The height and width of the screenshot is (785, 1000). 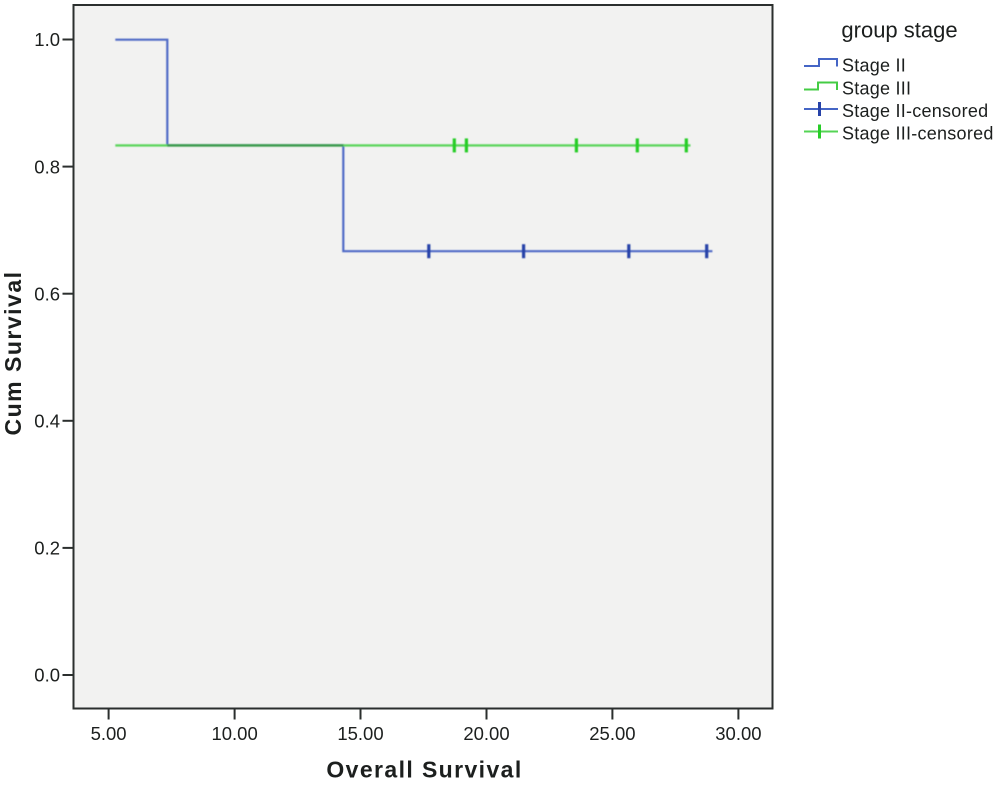 What do you see at coordinates (47, 39) in the screenshot?
I see `svg-text: 1.0` at bounding box center [47, 39].